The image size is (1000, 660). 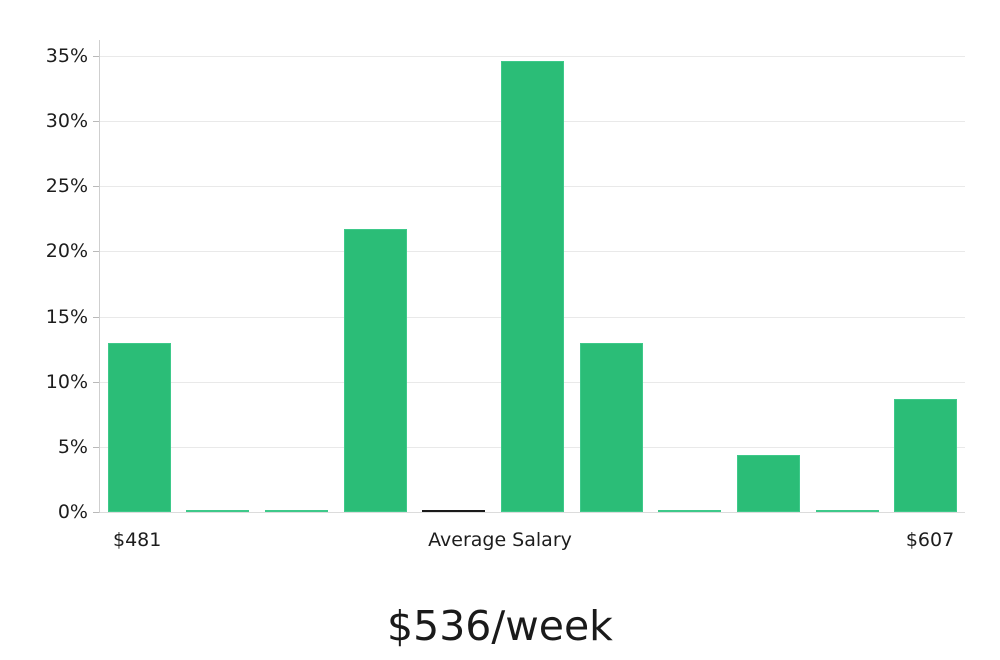 I want to click on y-tick-label: 30%, so click(x=66, y=121).